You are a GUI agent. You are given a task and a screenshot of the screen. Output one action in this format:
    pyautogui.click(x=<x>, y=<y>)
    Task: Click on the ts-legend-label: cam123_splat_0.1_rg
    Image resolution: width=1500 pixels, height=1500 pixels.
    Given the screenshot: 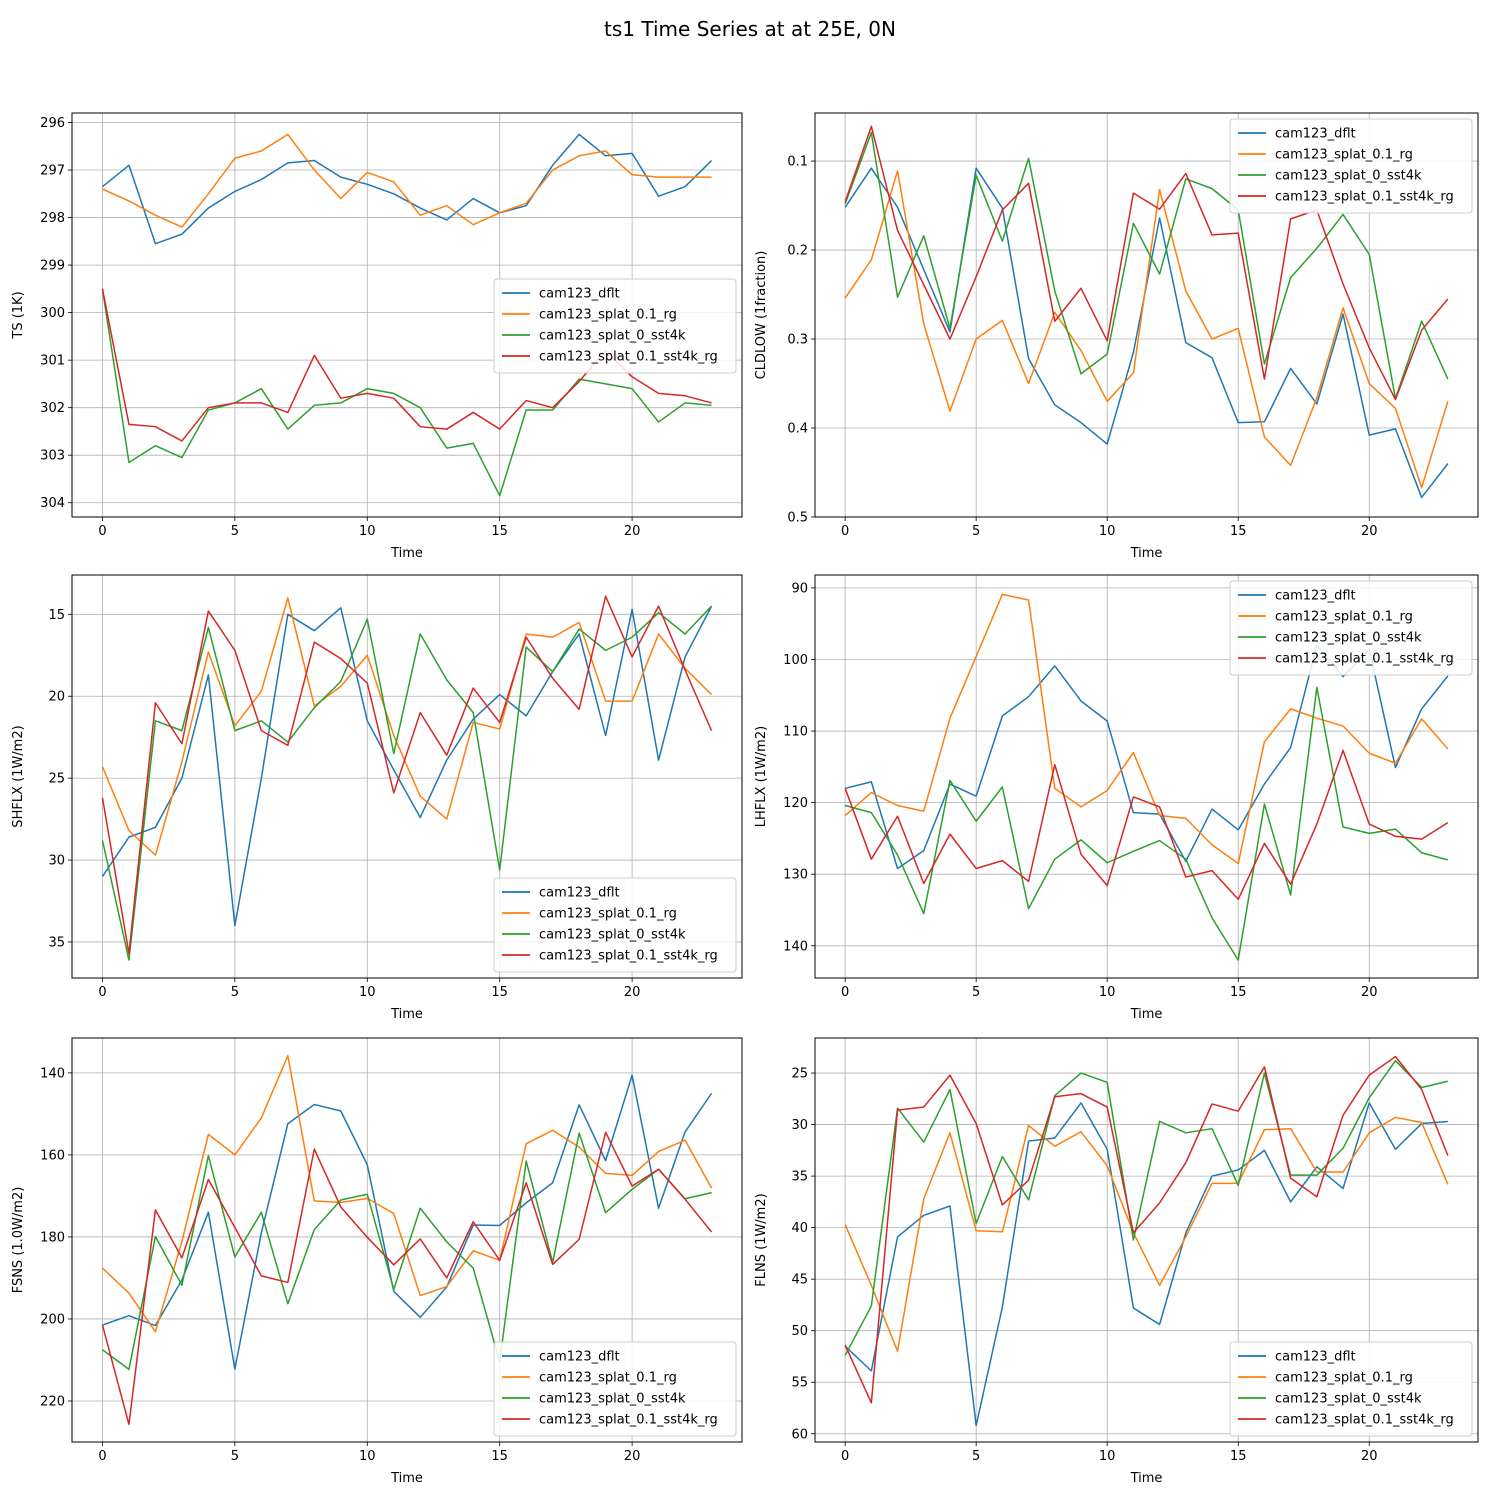 What is the action you would take?
    pyautogui.click(x=608, y=315)
    